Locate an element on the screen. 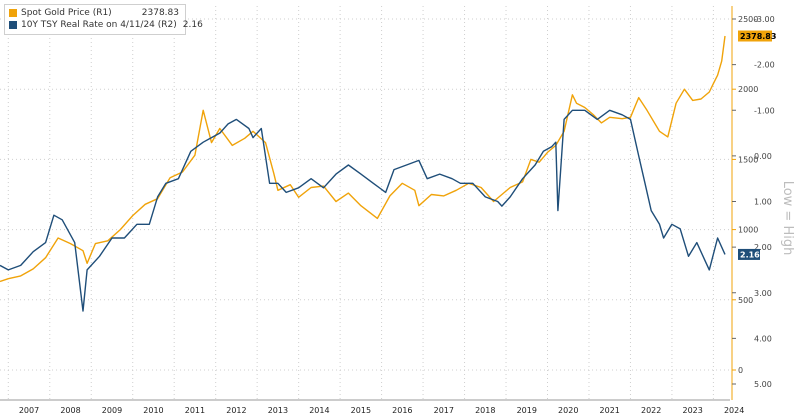 The height and width of the screenshot is (418, 800). x-tick-label: 2015 is located at coordinates (361, 410).